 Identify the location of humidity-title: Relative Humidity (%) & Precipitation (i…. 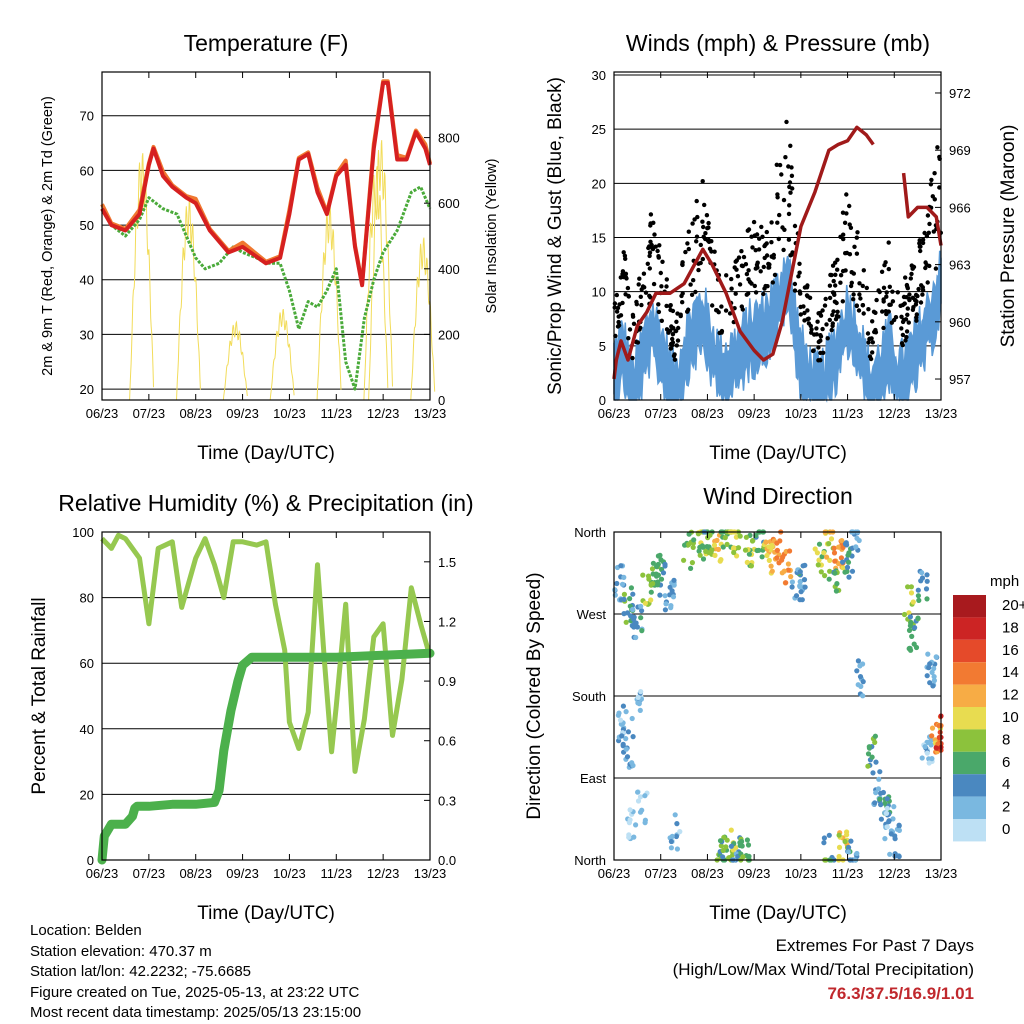
(265, 503).